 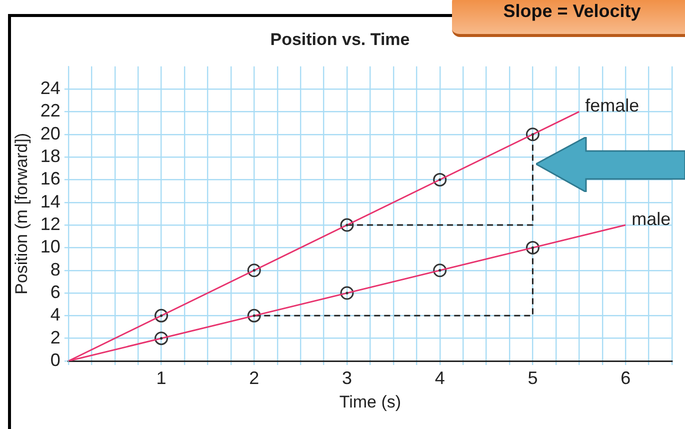 I want to click on y-tick-label: 22, so click(x=50, y=110).